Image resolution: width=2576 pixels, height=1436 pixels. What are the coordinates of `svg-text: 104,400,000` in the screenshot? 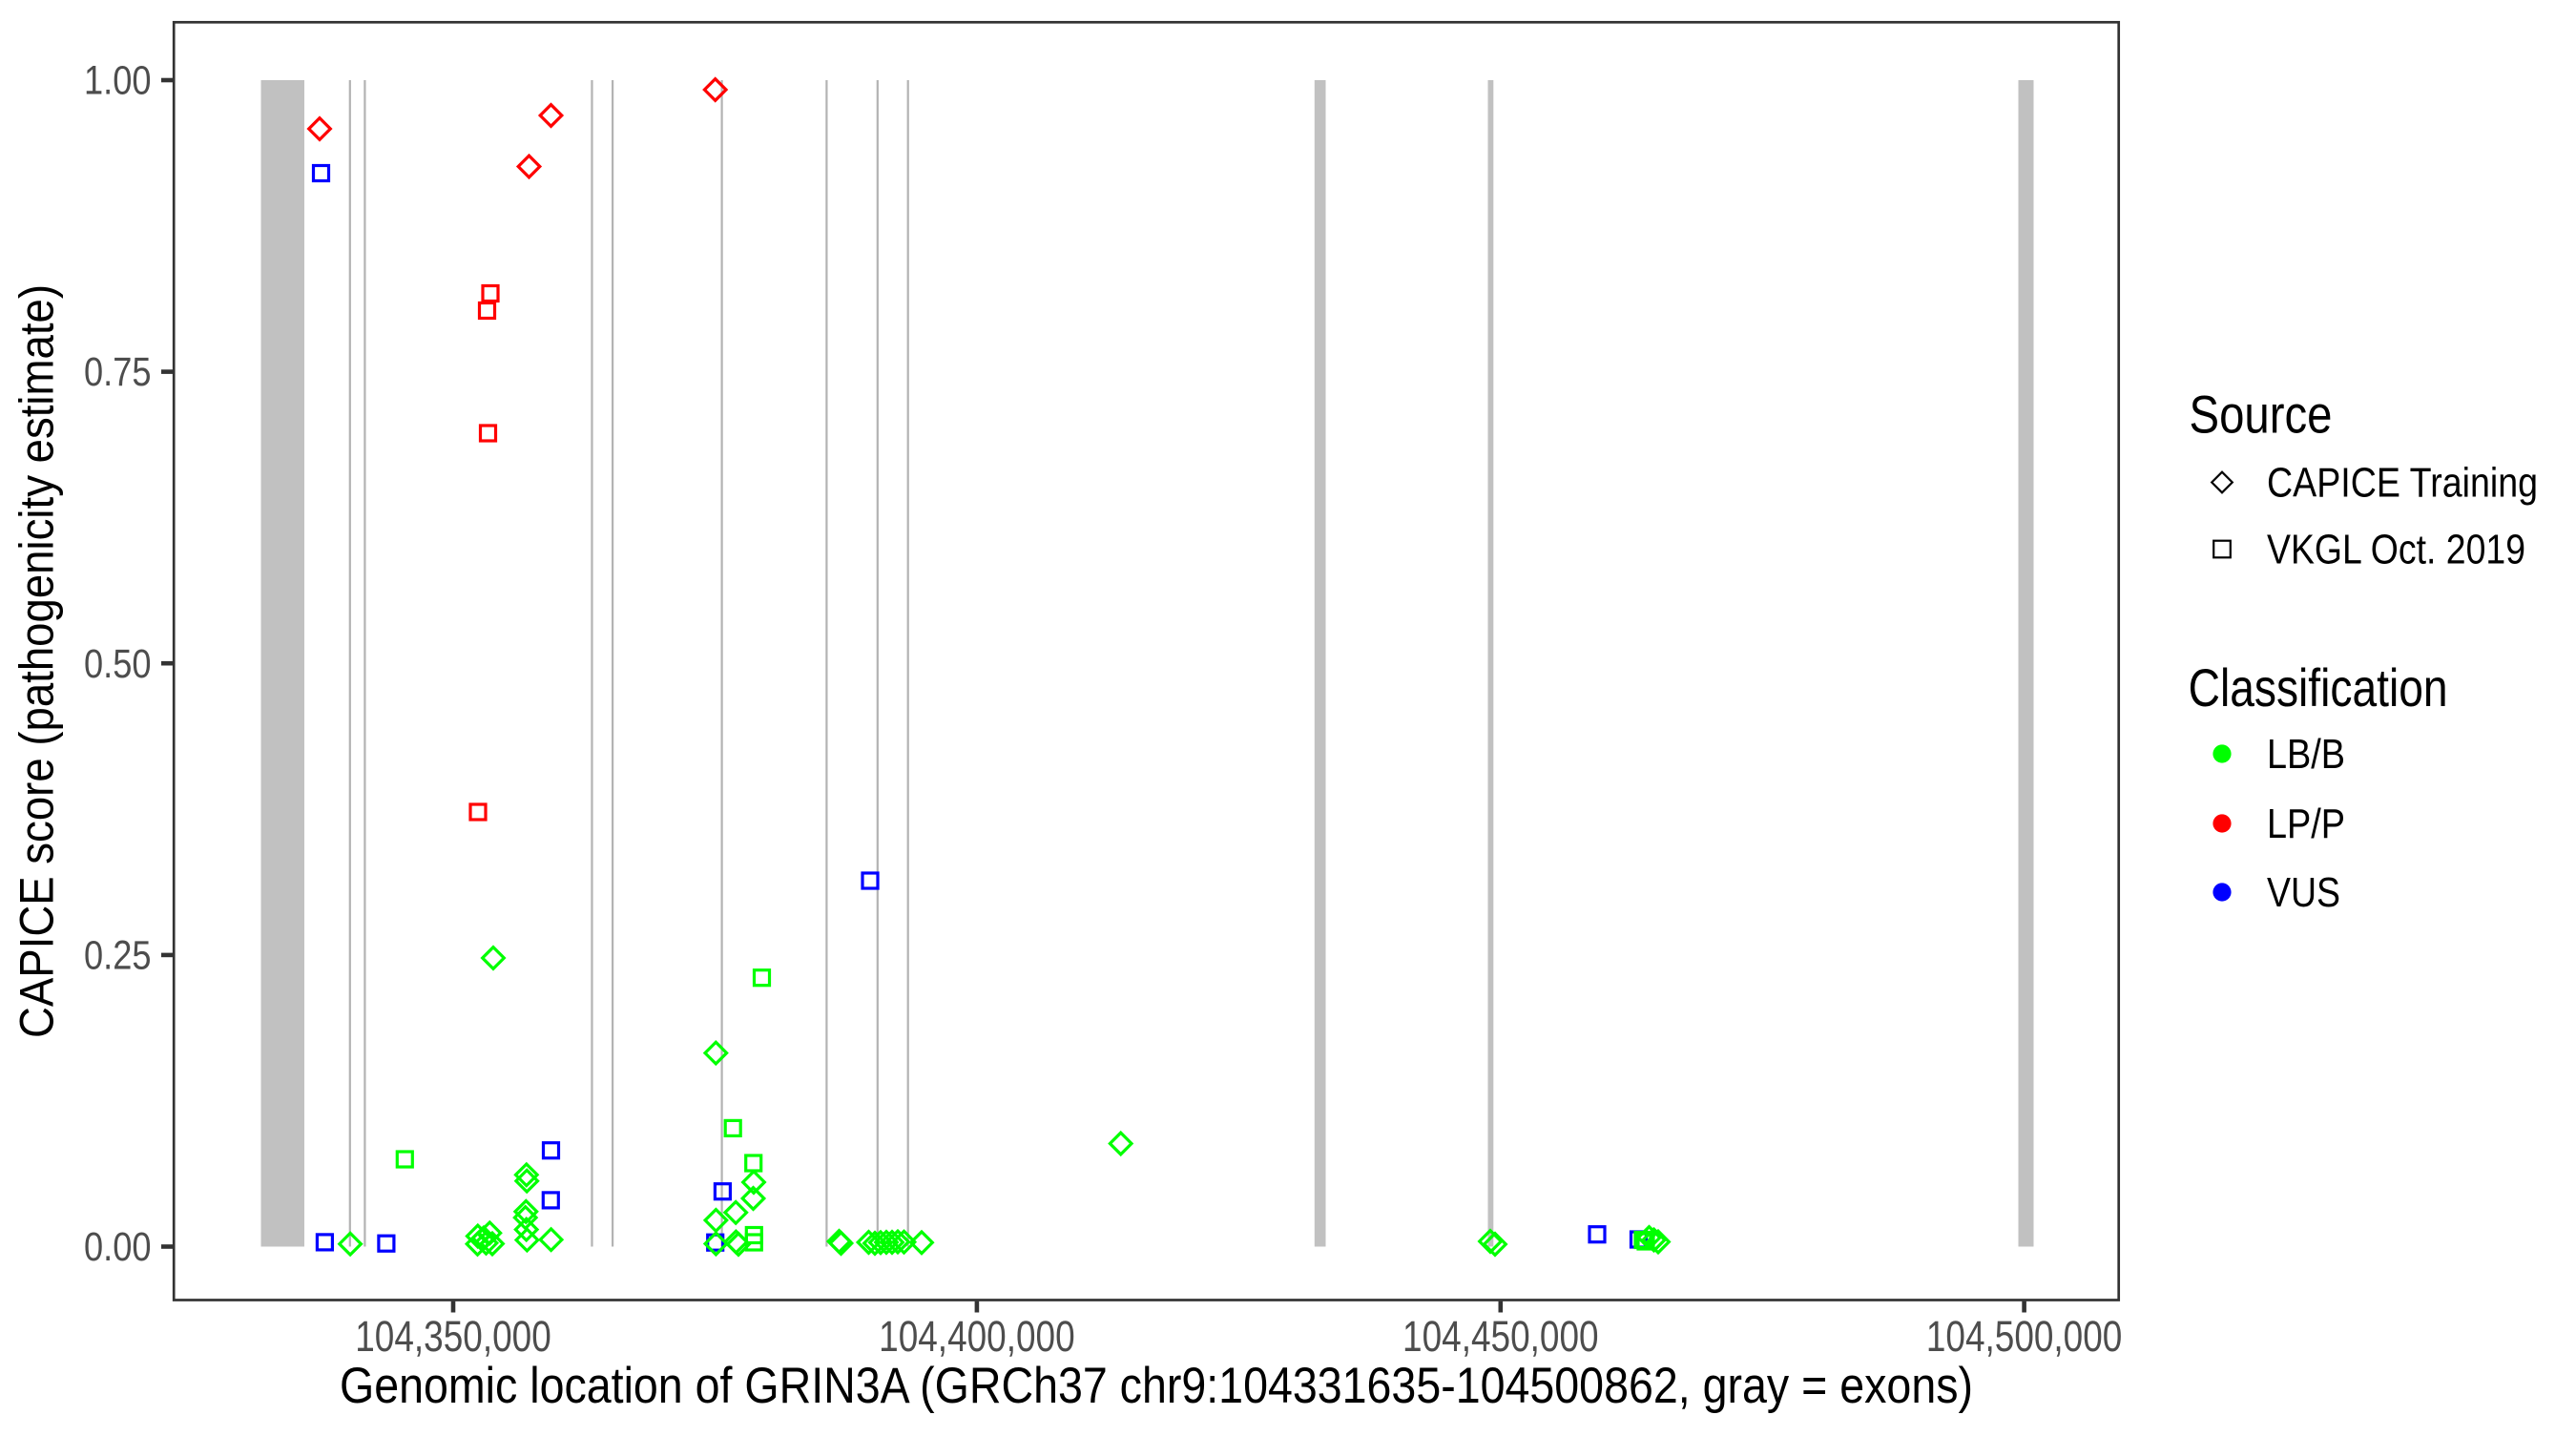 It's located at (977, 1336).